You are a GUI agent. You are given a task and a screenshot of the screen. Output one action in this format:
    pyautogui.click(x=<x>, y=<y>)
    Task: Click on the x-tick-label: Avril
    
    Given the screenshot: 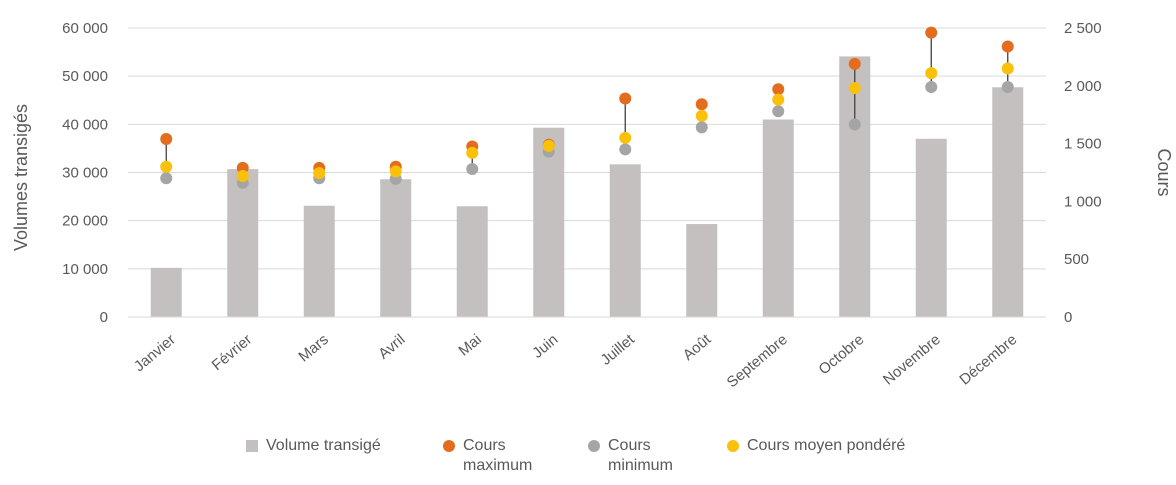 What is the action you would take?
    pyautogui.click(x=391, y=347)
    